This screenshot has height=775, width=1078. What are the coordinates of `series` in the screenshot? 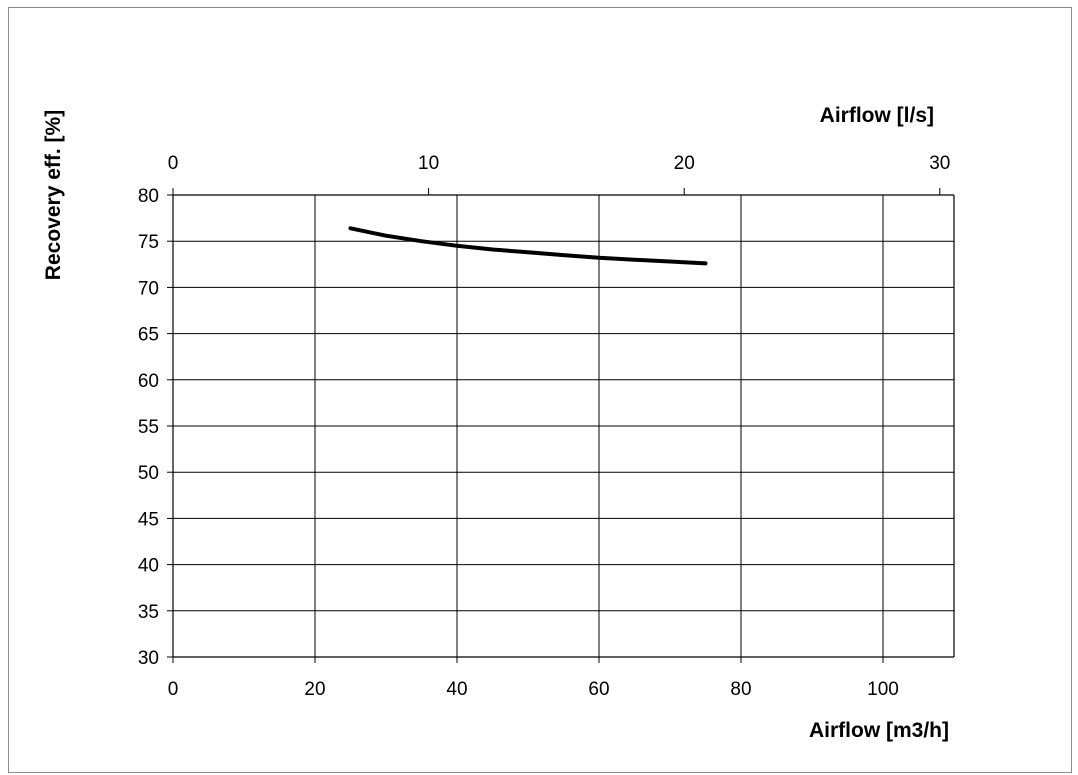 It's located at (528, 246).